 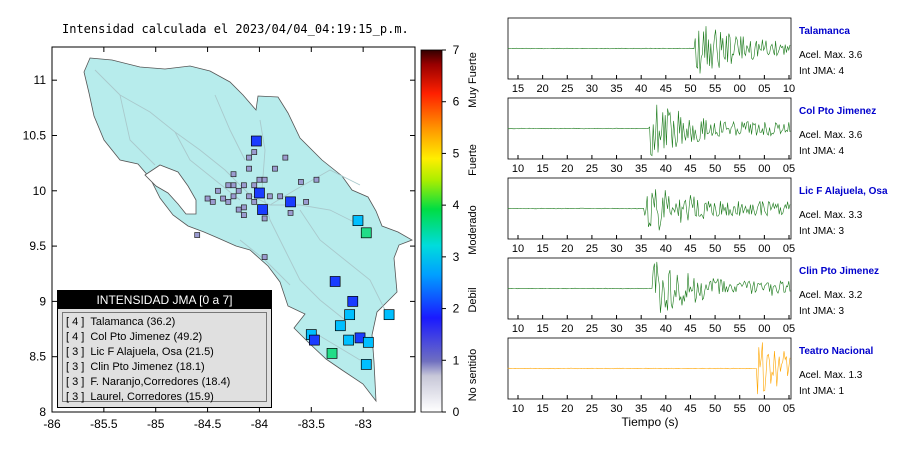 What do you see at coordinates (37, 357) in the screenshot?
I see `lat-tick-label: 8.5` at bounding box center [37, 357].